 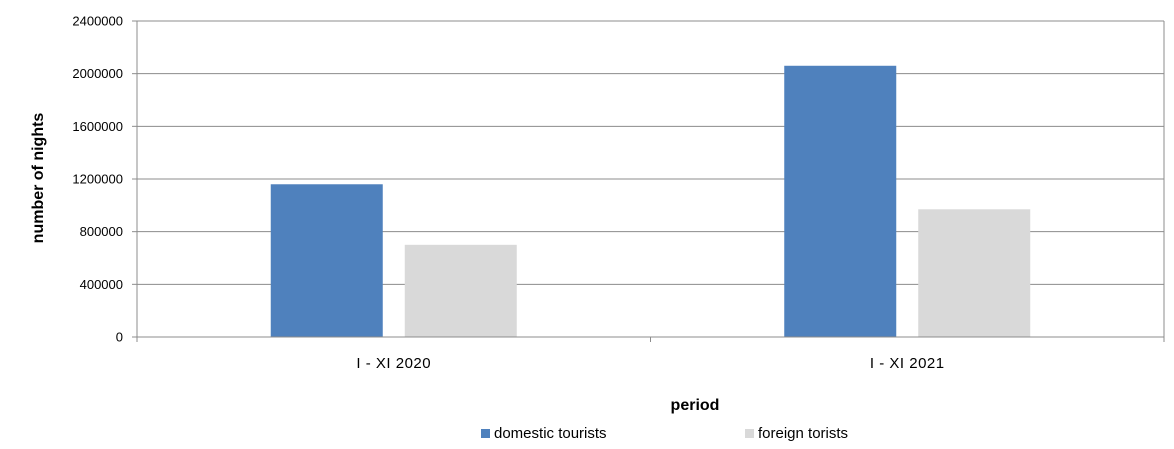 I want to click on y-tick-label: 1200000, so click(x=97, y=179).